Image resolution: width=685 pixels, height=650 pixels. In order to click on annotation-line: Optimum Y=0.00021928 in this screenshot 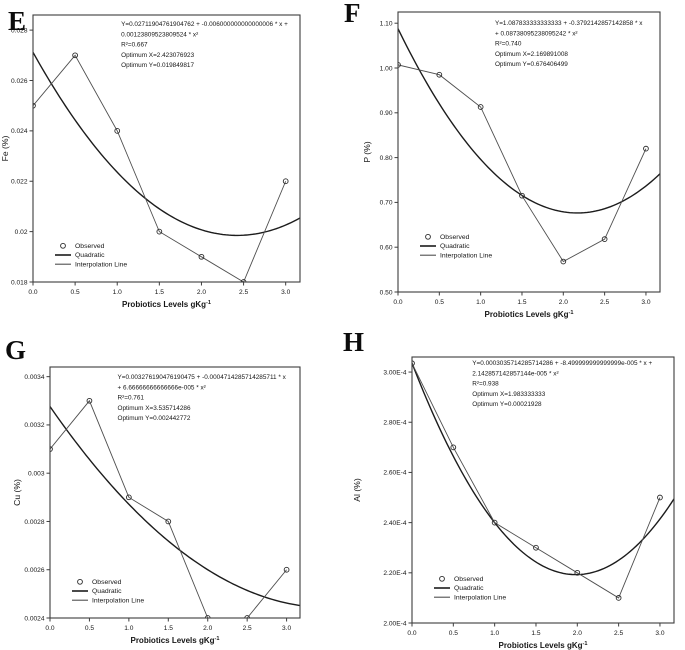, I will do `click(507, 404)`.